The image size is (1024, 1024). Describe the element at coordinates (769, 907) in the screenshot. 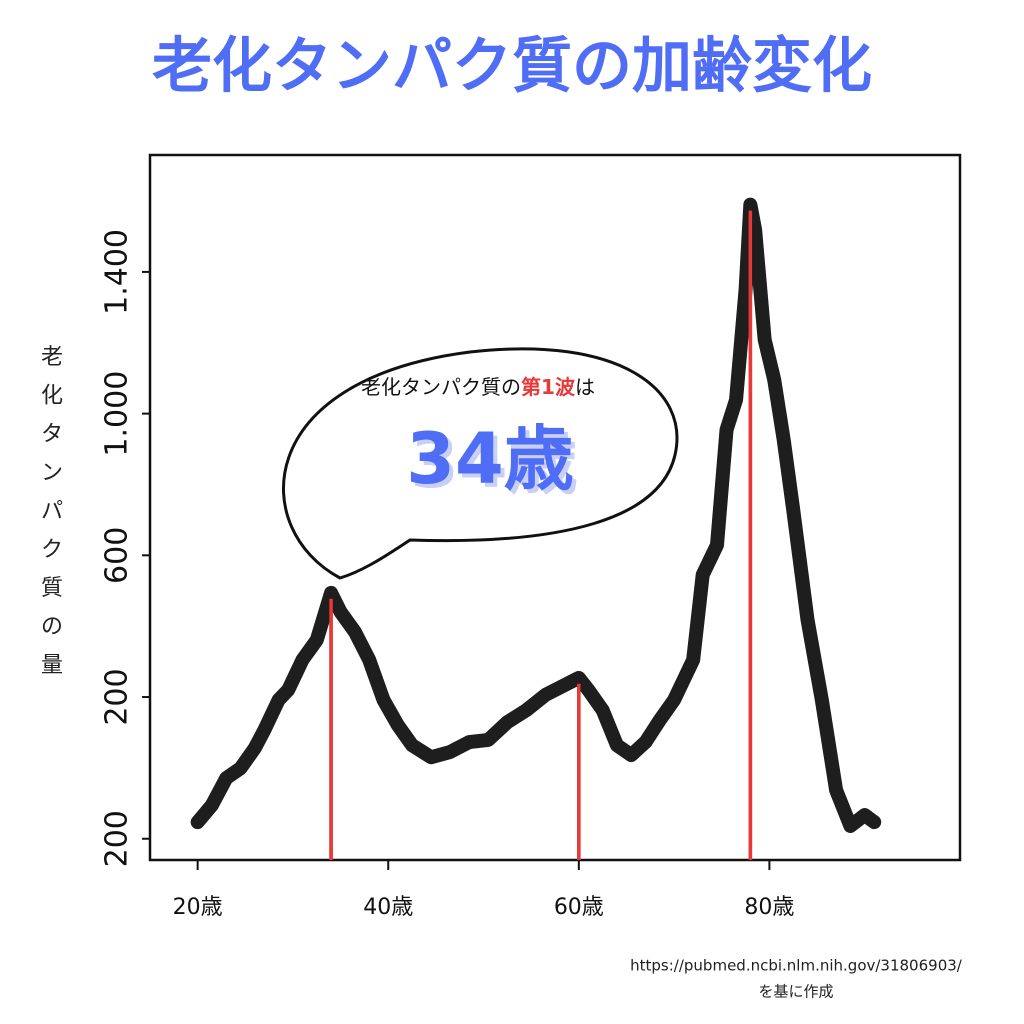

I see `x-tick-label: 80歳` at that location.